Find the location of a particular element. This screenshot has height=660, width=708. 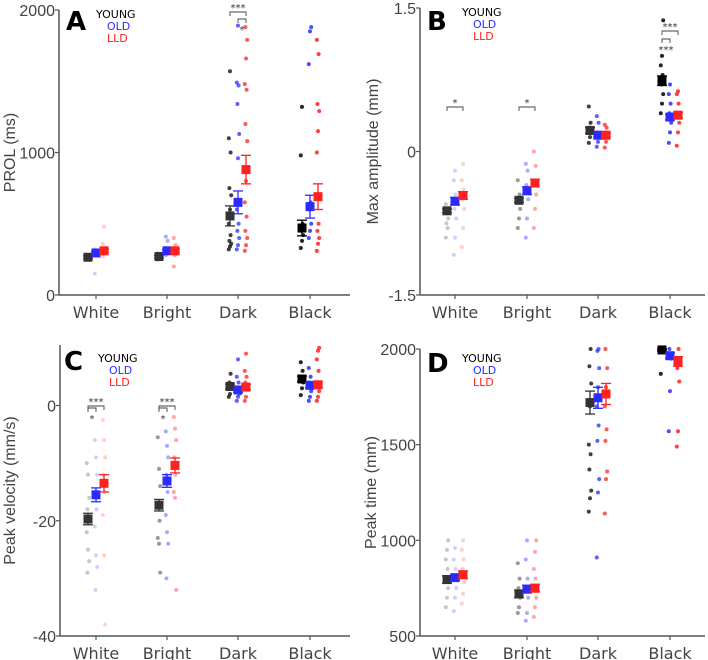

panel-letter: D is located at coordinates (438, 364).